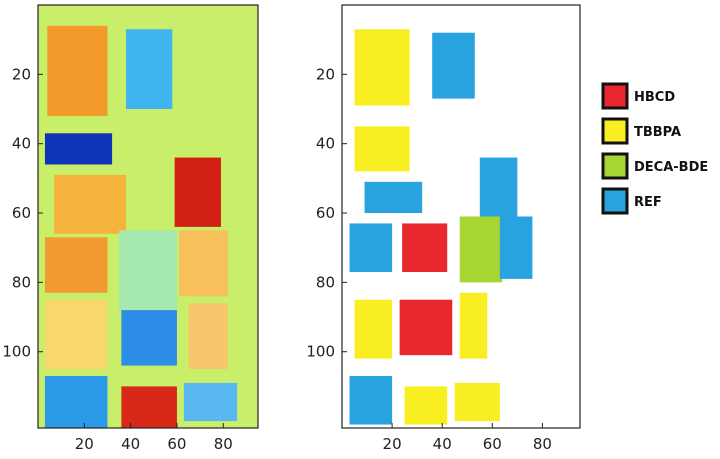 The height and width of the screenshot is (459, 720). What do you see at coordinates (654, 148) in the screenshot?
I see `legend: HBCD TBBPA DECA-BDE REF` at bounding box center [654, 148].